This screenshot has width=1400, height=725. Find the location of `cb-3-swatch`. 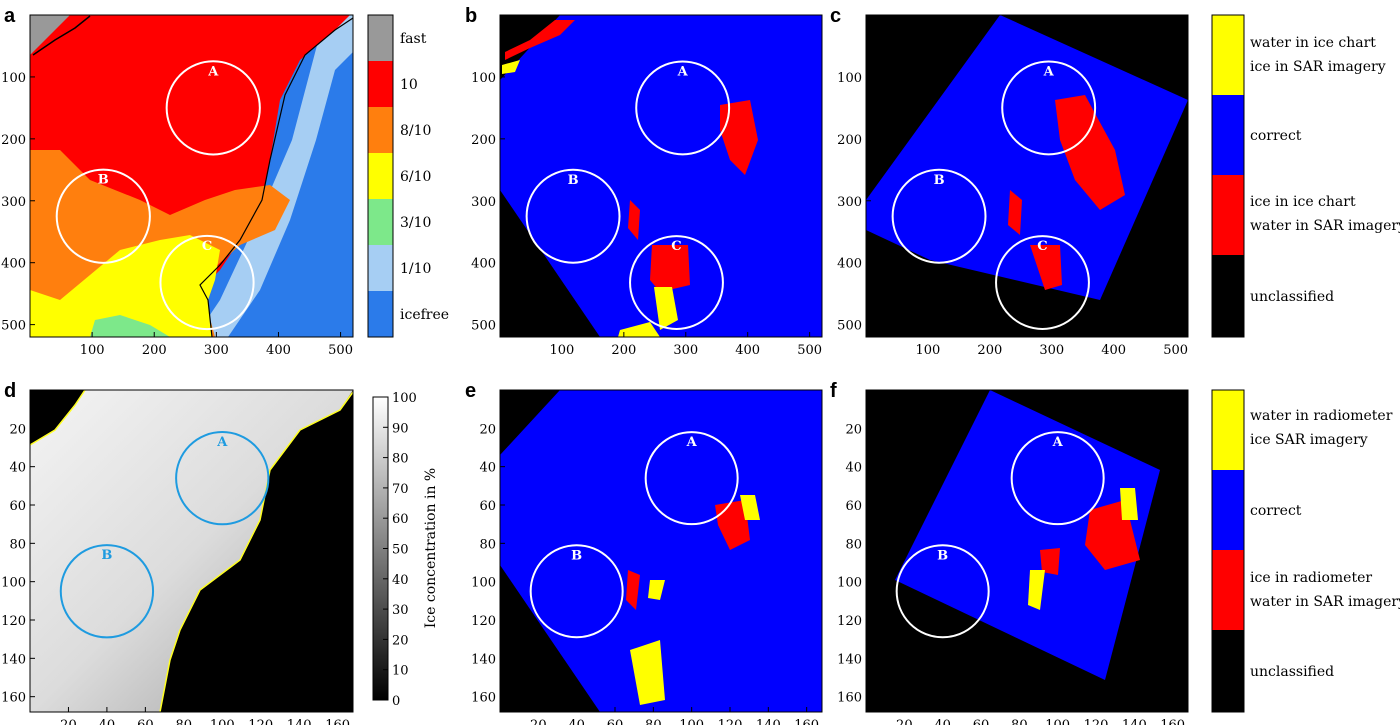

cb-3-swatch is located at coordinates (380, 222).